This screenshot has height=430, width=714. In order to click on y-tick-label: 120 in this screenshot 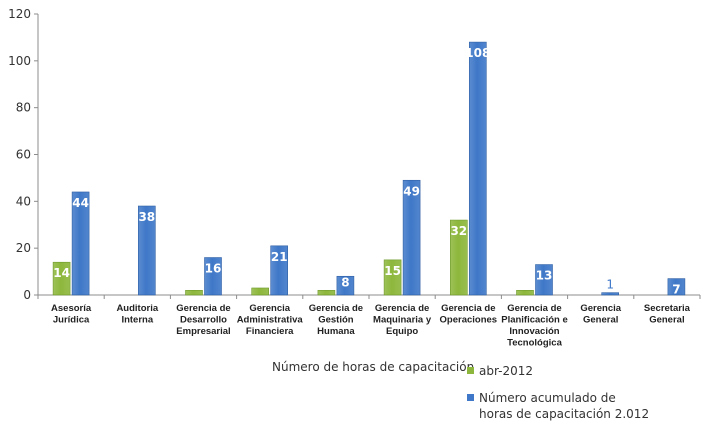, I will do `click(19, 14)`.